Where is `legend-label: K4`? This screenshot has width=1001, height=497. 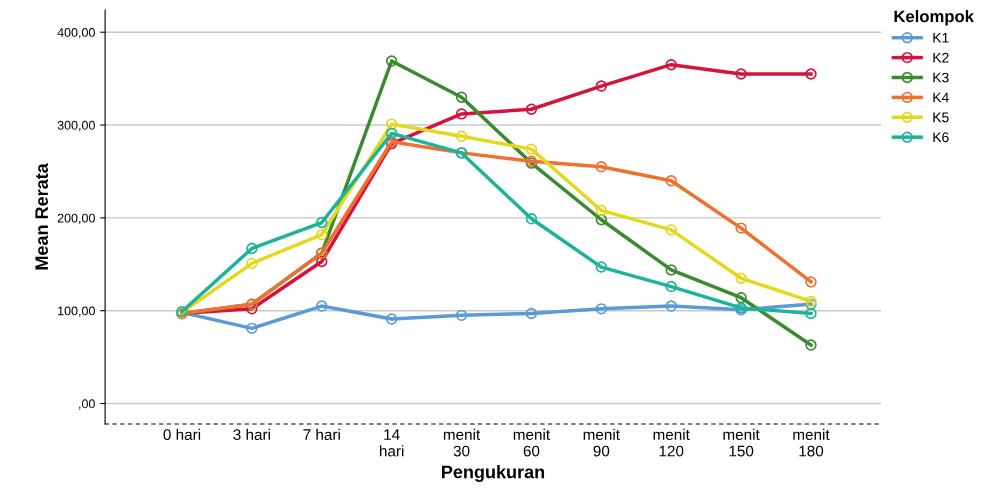
legend-label: K4 is located at coordinates (941, 97).